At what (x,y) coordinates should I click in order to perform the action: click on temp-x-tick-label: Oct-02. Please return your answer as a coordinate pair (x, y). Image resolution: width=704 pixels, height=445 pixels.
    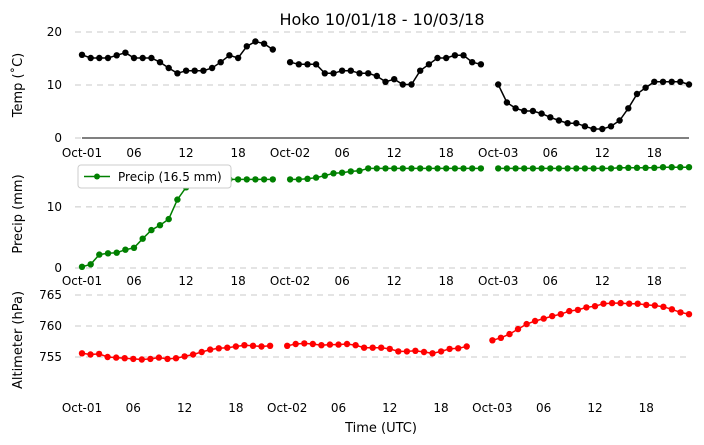
    Looking at the image, I should click on (290, 153).